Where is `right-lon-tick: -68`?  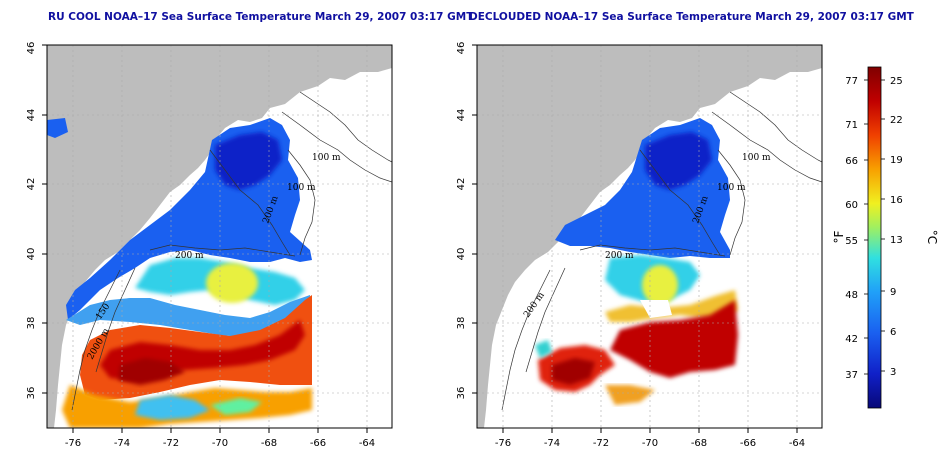
right-lon-tick: -68 is located at coordinates (699, 443).